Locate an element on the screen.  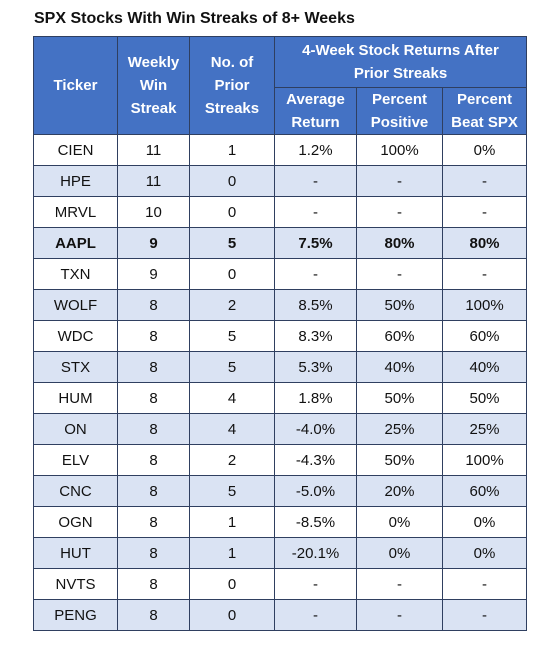
group-header: 4-Week Stock Returns After Prior Streaks is located at coordinates (400, 62).